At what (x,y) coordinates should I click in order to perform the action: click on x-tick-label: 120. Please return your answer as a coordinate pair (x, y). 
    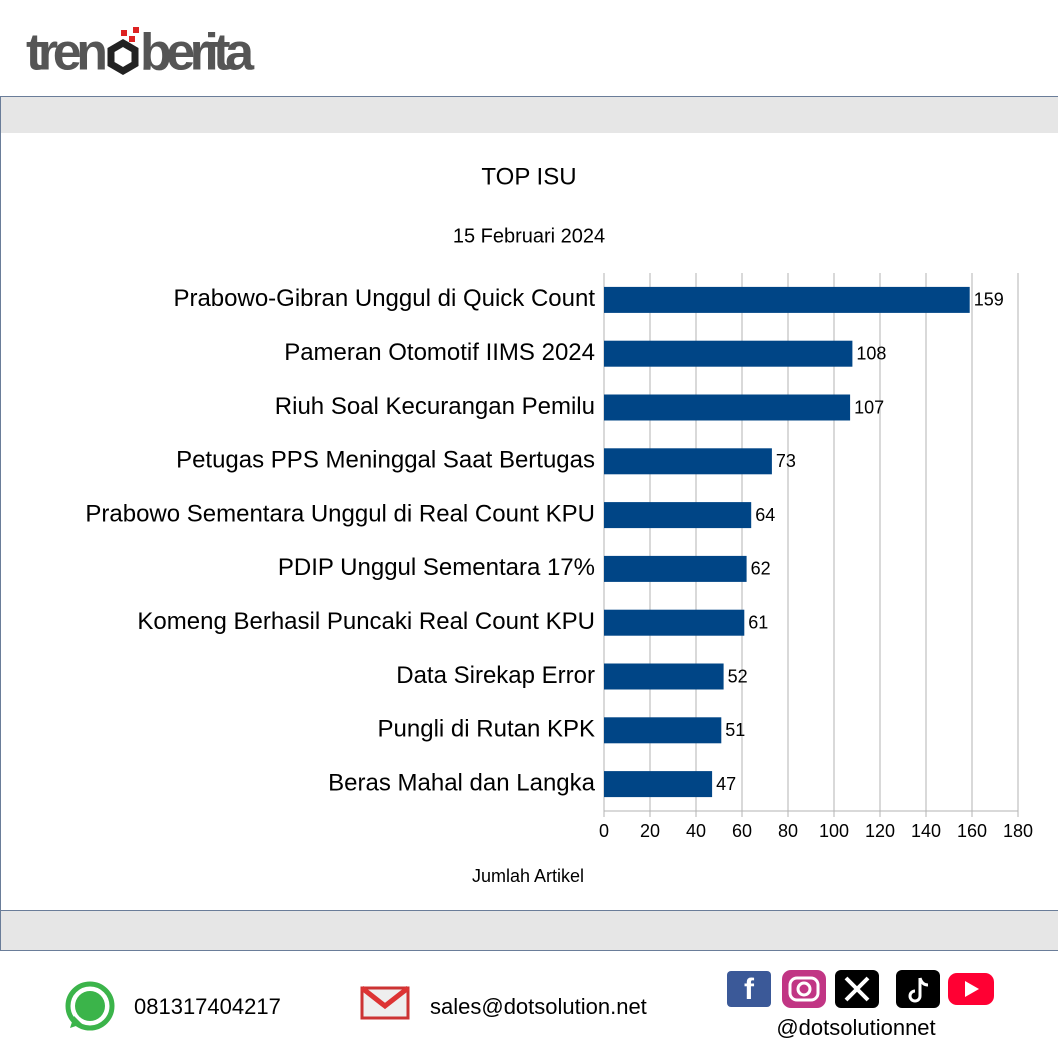
    Looking at the image, I should click on (880, 831).